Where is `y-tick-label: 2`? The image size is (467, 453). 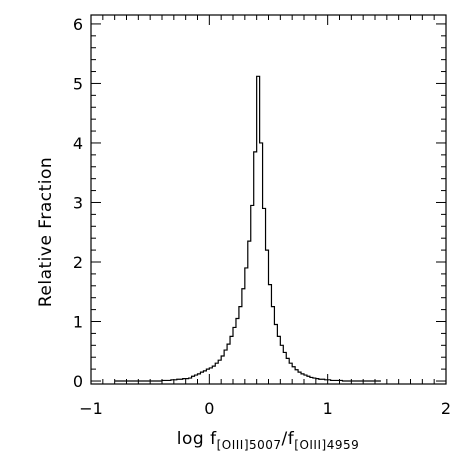
y-tick-label: 2 is located at coordinates (78, 262).